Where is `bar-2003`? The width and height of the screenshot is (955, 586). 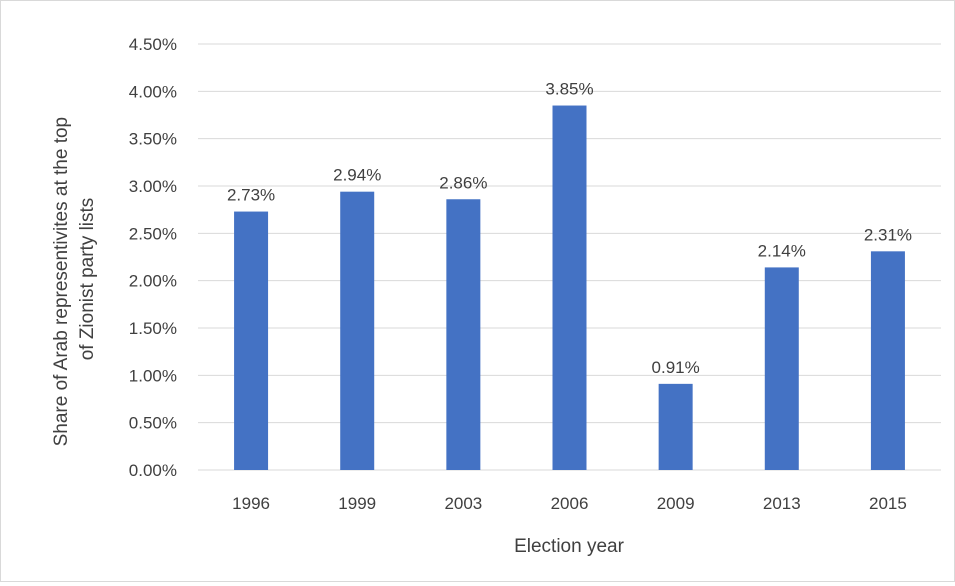
bar-2003 is located at coordinates (463, 334).